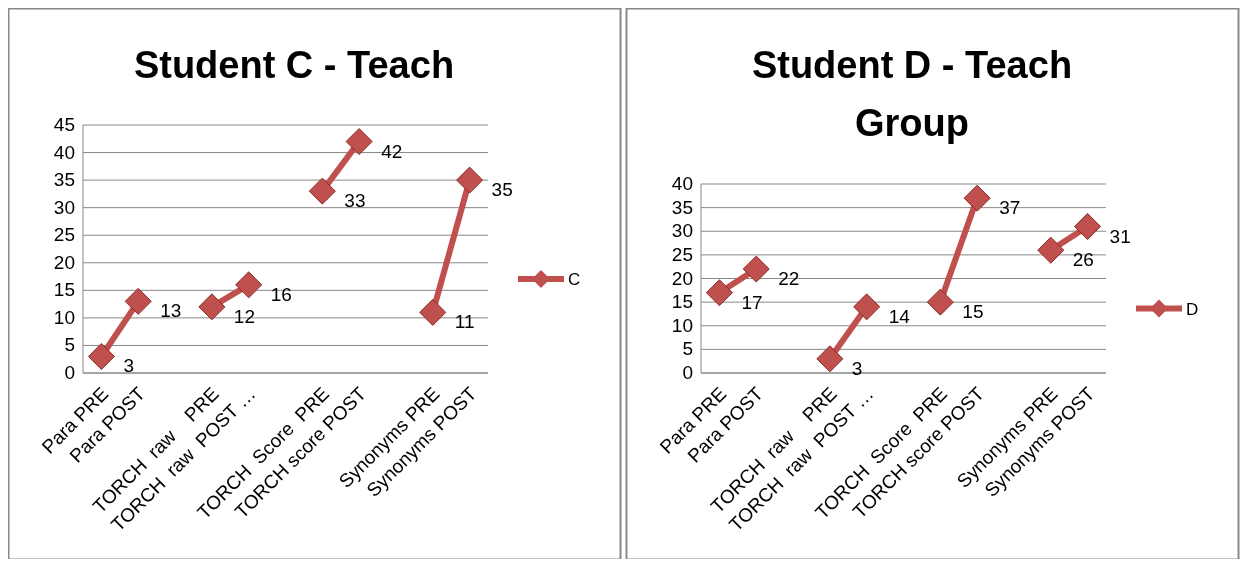  What do you see at coordinates (244, 316) in the screenshot?
I see `data-label: 12` at bounding box center [244, 316].